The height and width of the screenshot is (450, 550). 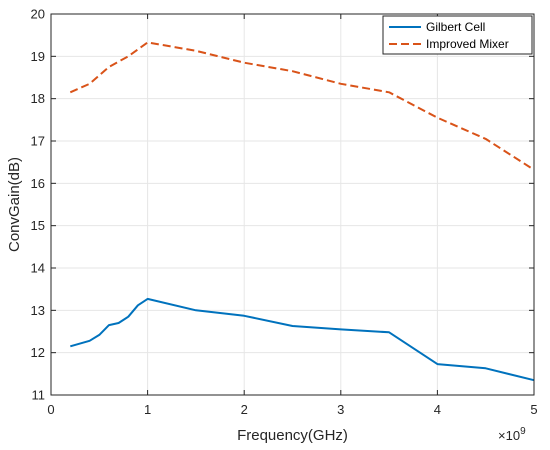 What do you see at coordinates (38, 141) in the screenshot?
I see `y-tick-label: 17` at bounding box center [38, 141].